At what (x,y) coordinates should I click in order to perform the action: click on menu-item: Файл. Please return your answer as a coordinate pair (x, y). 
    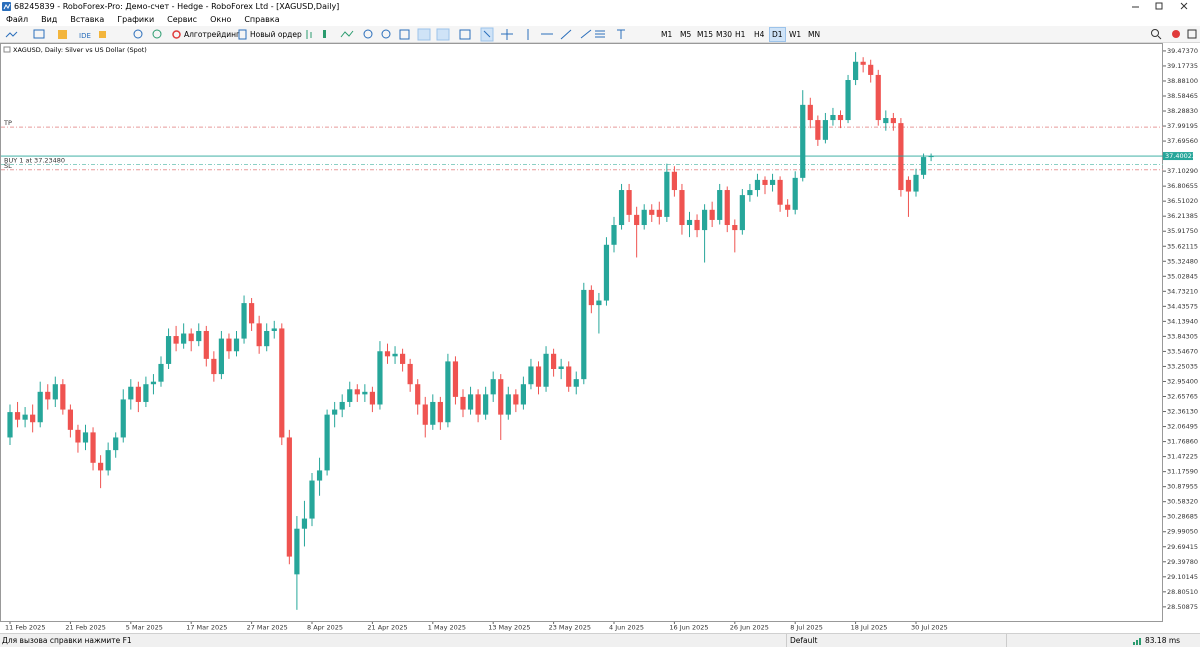
    Looking at the image, I should click on (17, 19).